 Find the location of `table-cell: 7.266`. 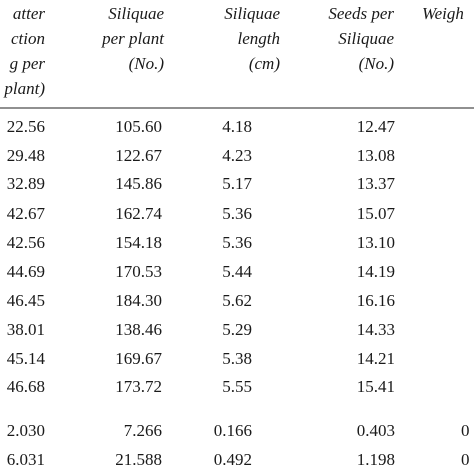

table-cell: 7.266 is located at coordinates (143, 430).